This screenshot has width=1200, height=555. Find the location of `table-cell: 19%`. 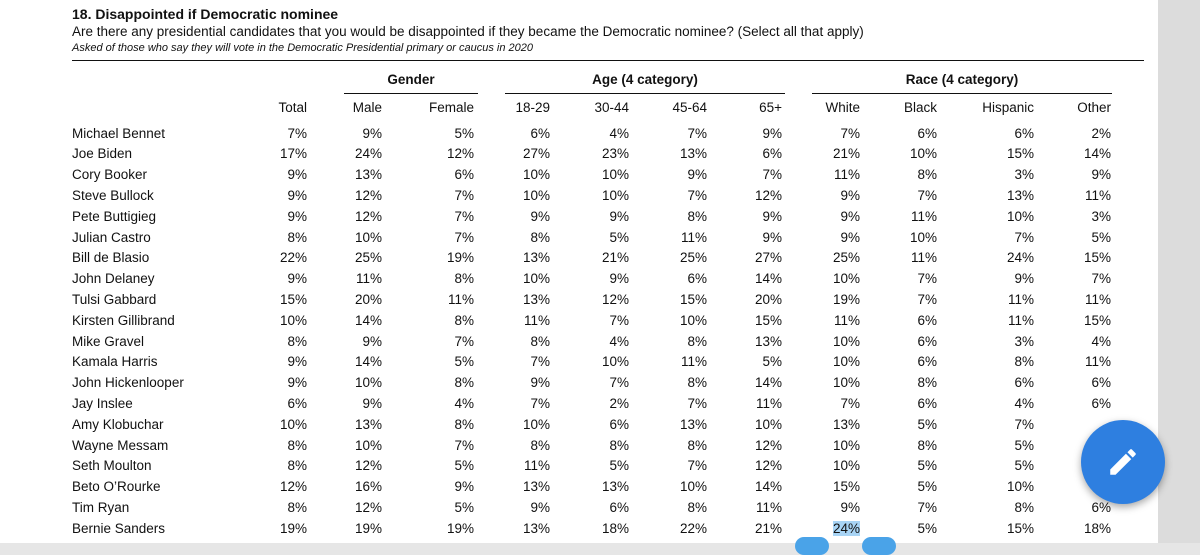

table-cell: 19% is located at coordinates (460, 258).